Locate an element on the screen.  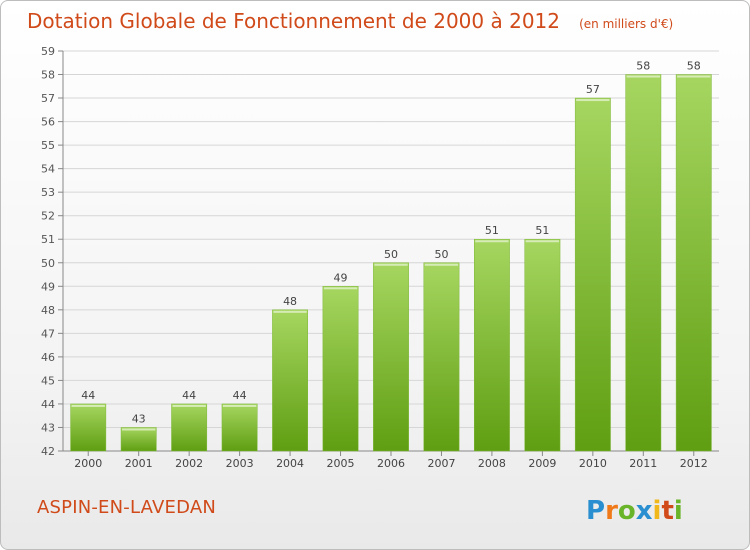
y-tick-label: 59 is located at coordinates (48, 51).